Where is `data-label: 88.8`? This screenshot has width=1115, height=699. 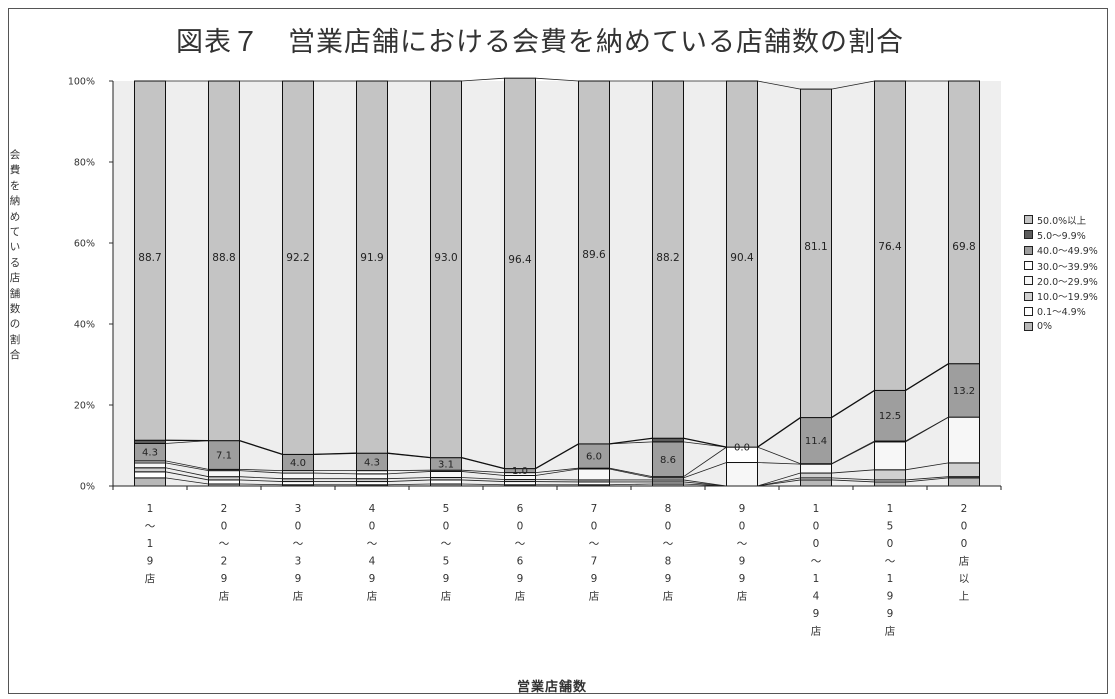
data-label: 88.8 is located at coordinates (223, 258).